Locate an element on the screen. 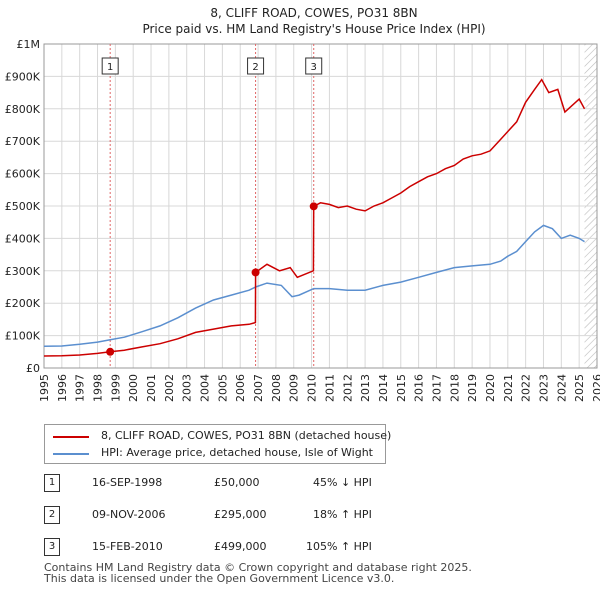  x-tick-label: 2019 is located at coordinates (472, 388).